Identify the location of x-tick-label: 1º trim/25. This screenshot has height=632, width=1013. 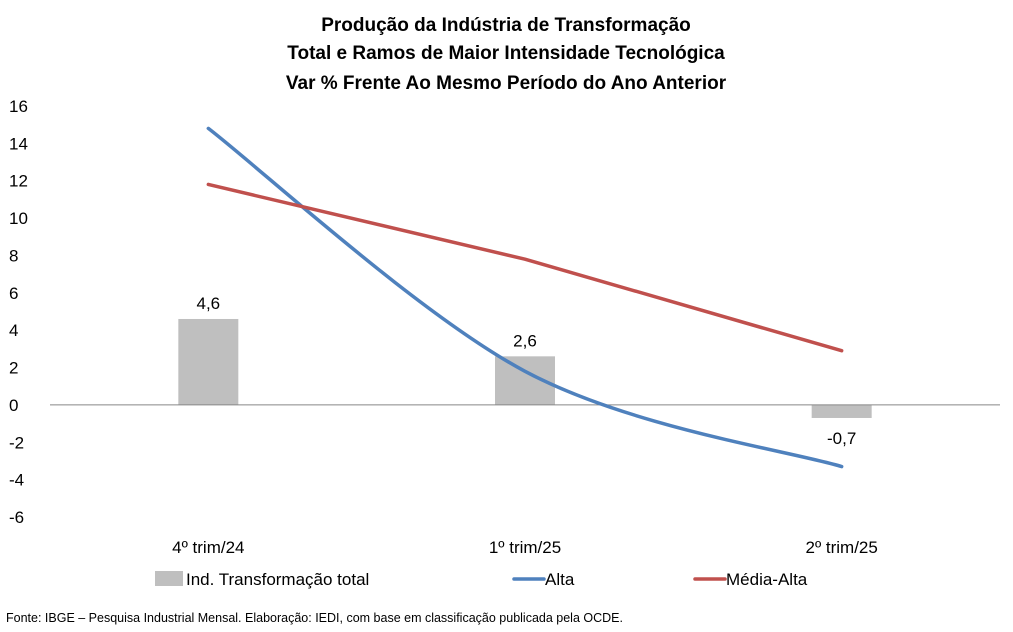
(525, 547).